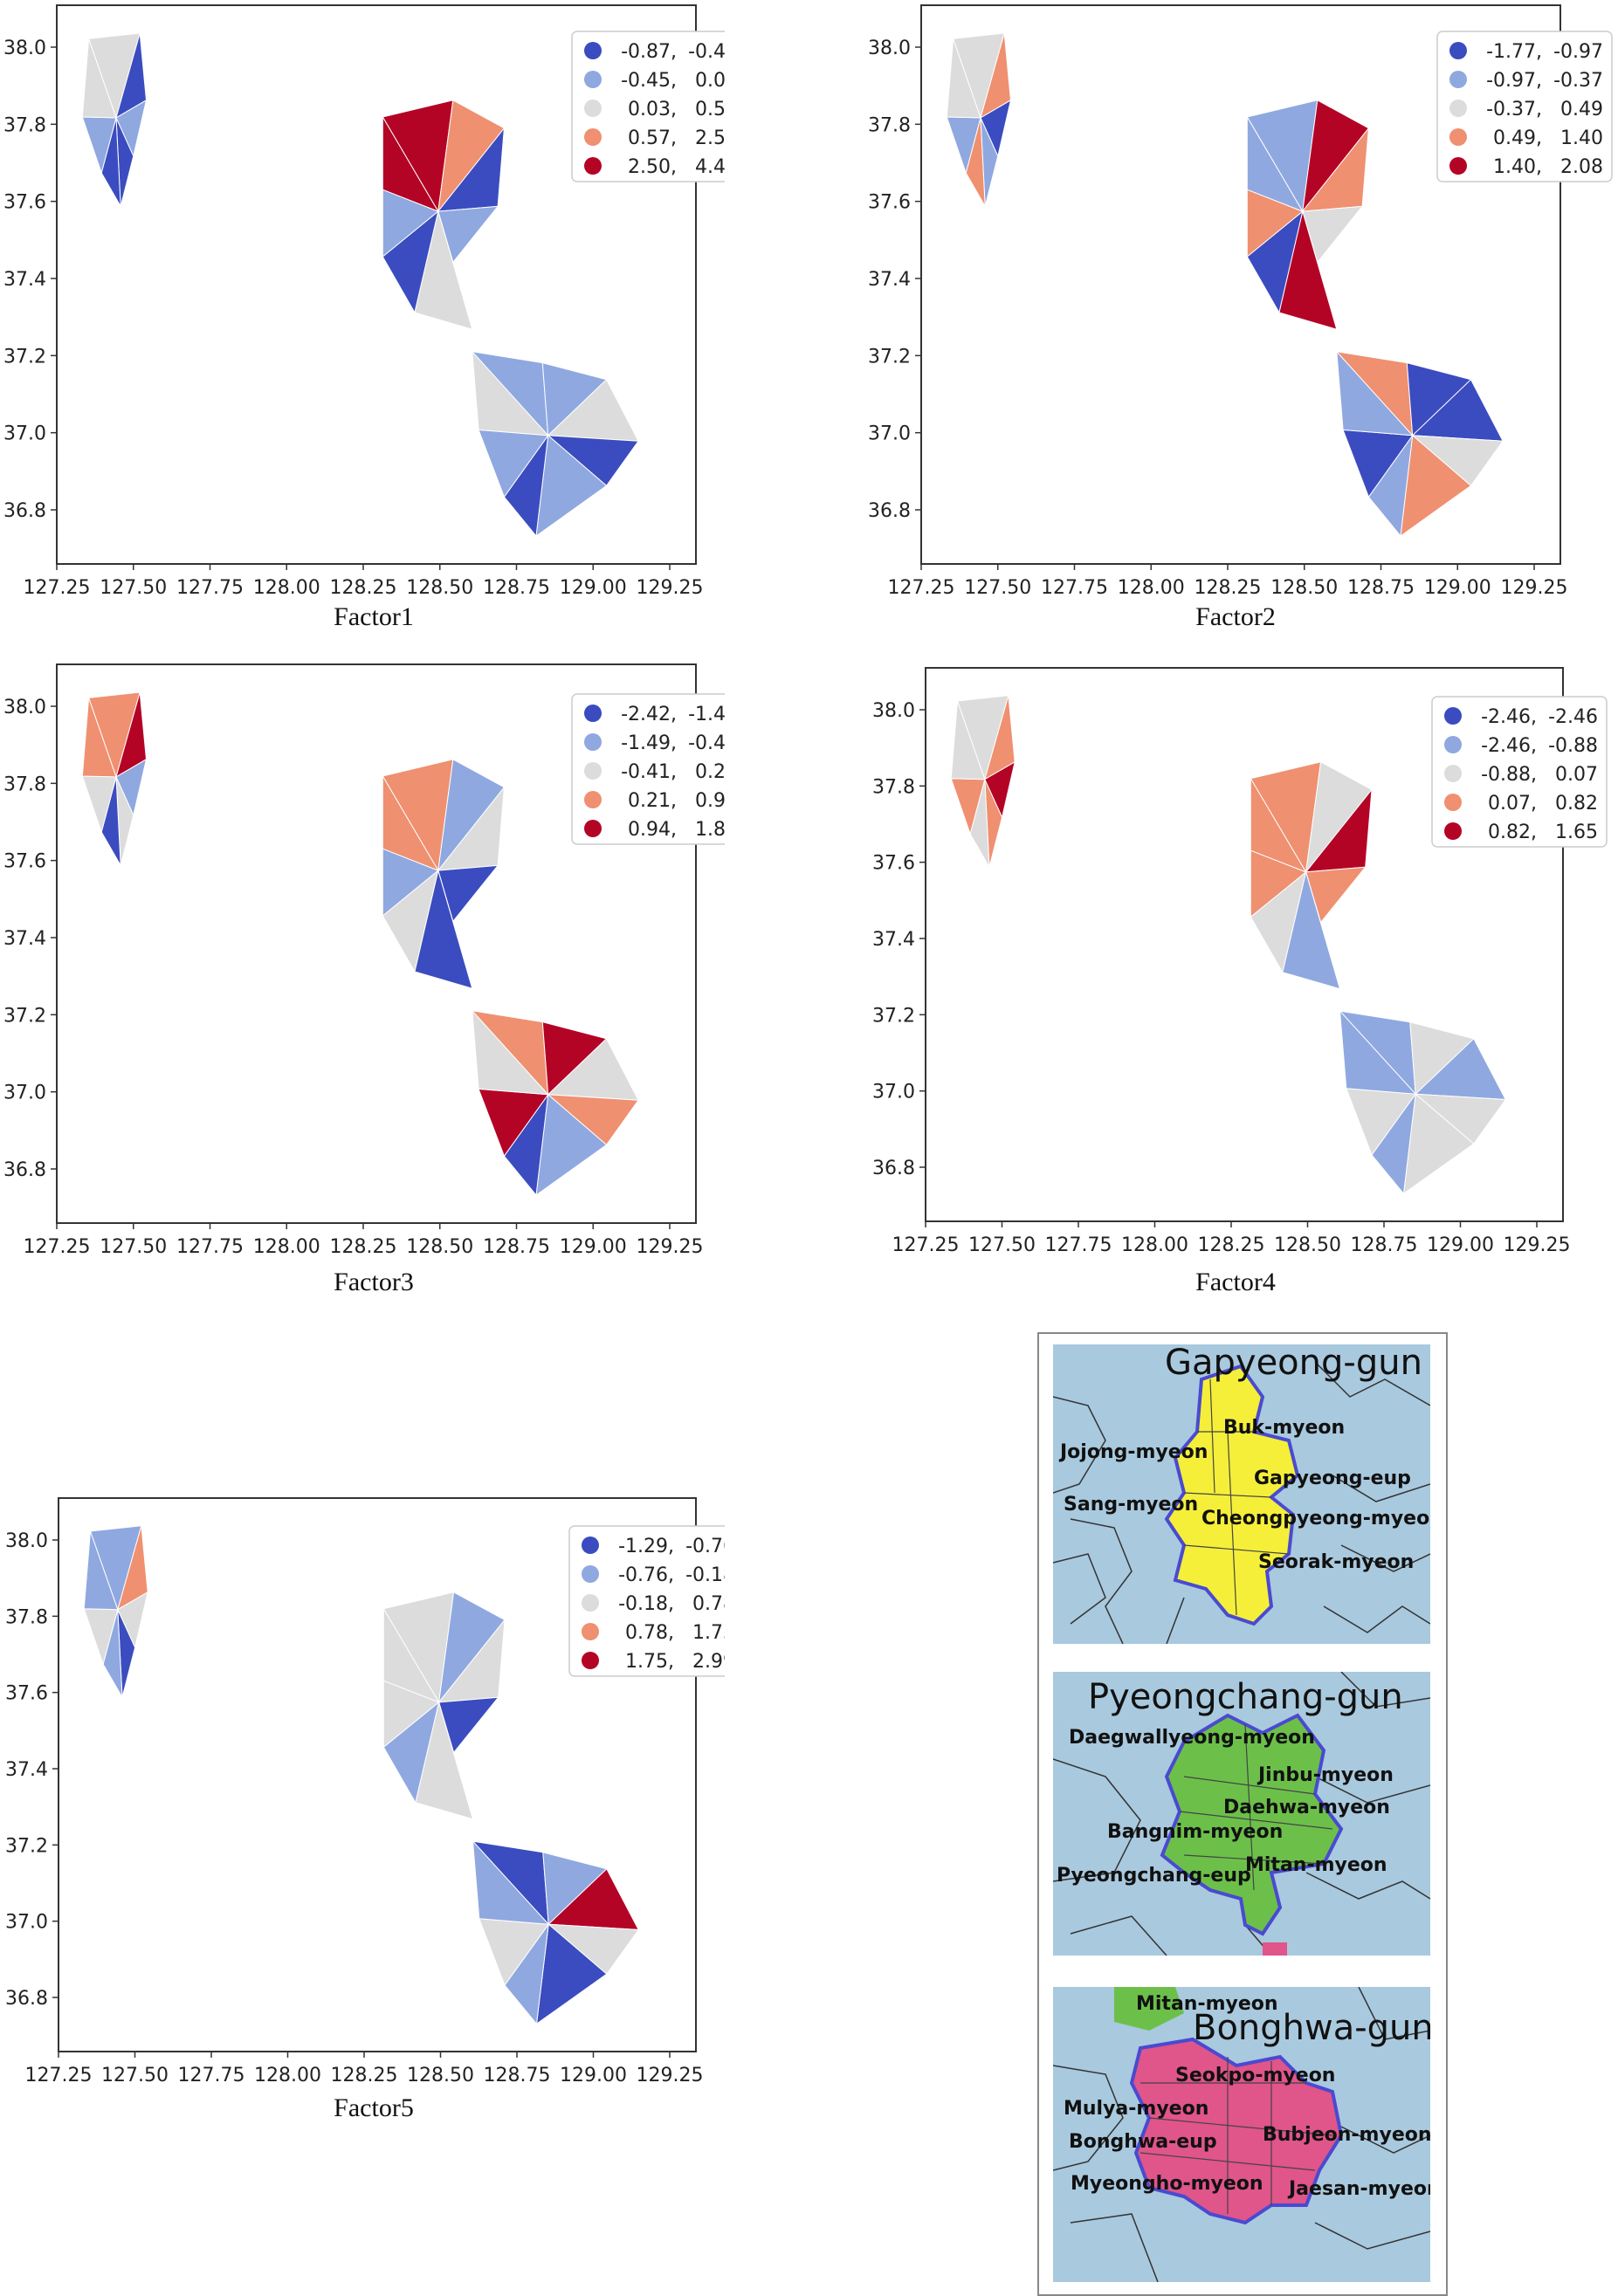 This screenshot has width=1618, height=2296. What do you see at coordinates (1509, 746) in the screenshot?
I see `legend-label: -2.46,` at bounding box center [1509, 746].